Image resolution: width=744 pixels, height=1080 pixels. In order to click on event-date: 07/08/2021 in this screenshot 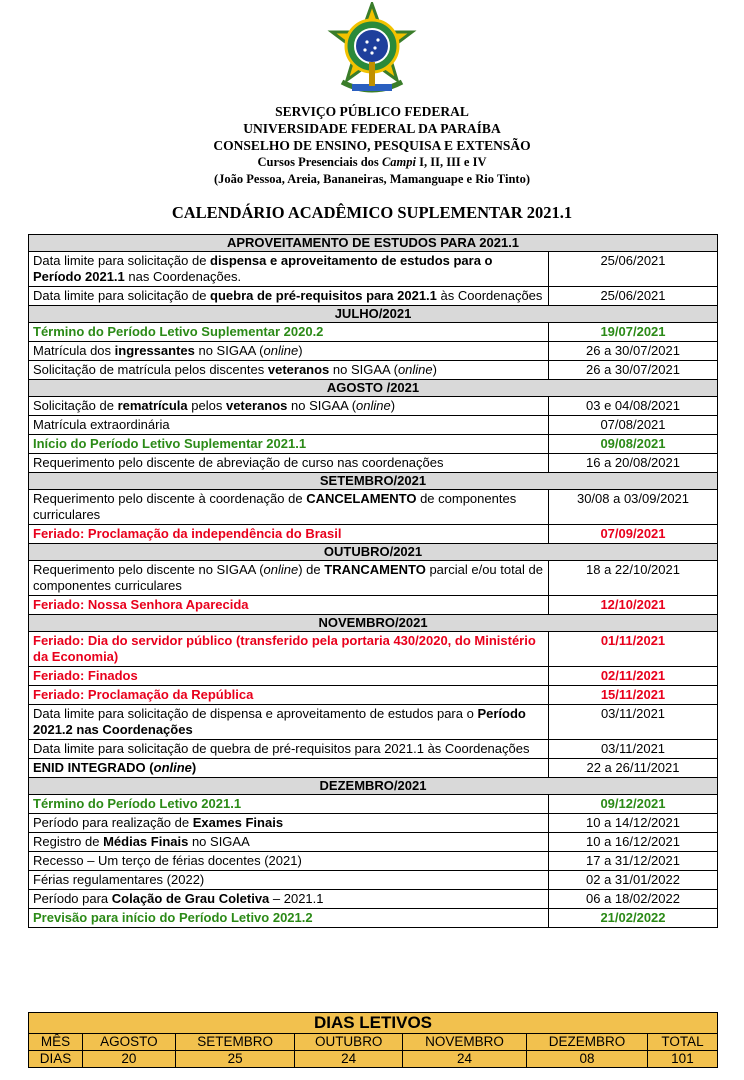, I will do `click(633, 425)`.